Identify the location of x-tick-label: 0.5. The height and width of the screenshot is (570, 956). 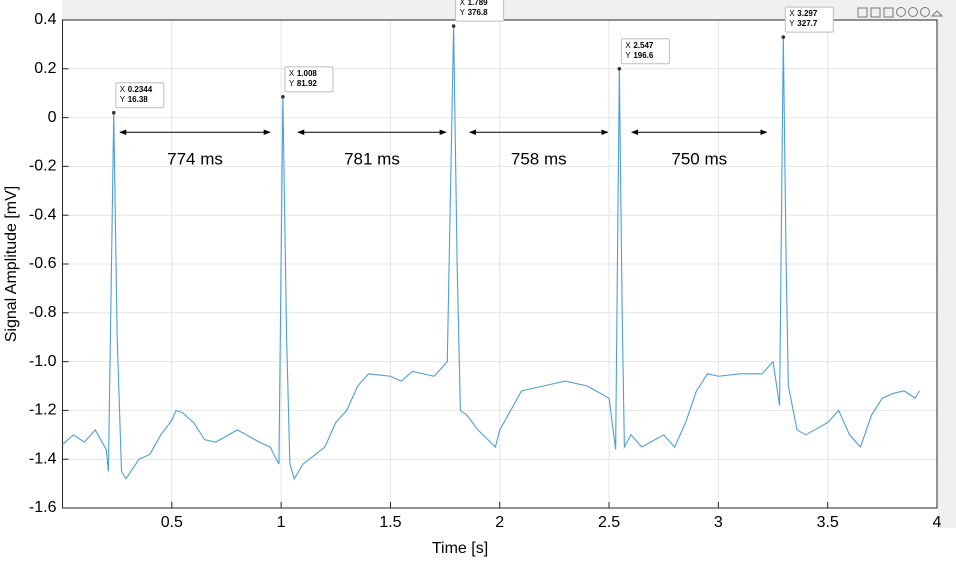
(172, 522).